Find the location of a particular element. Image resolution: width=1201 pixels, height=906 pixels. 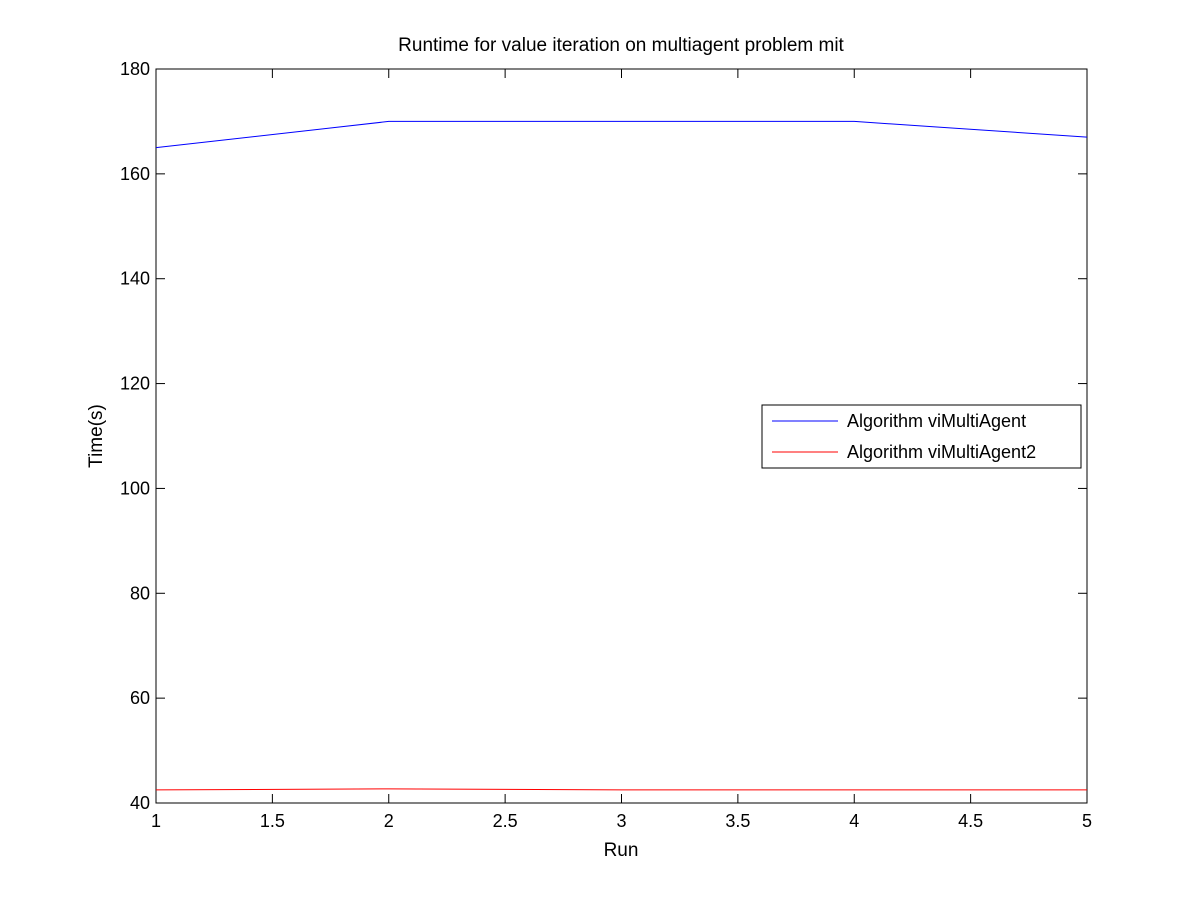

y-tick-label: 80 is located at coordinates (140, 593).